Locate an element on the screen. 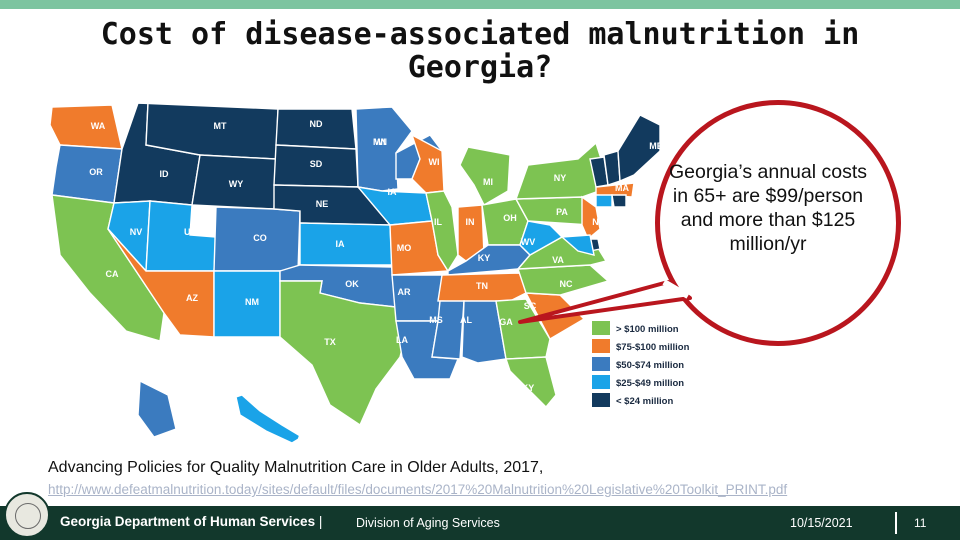 This screenshot has width=960, height=540. legend-label: > $100 million is located at coordinates (647, 329).